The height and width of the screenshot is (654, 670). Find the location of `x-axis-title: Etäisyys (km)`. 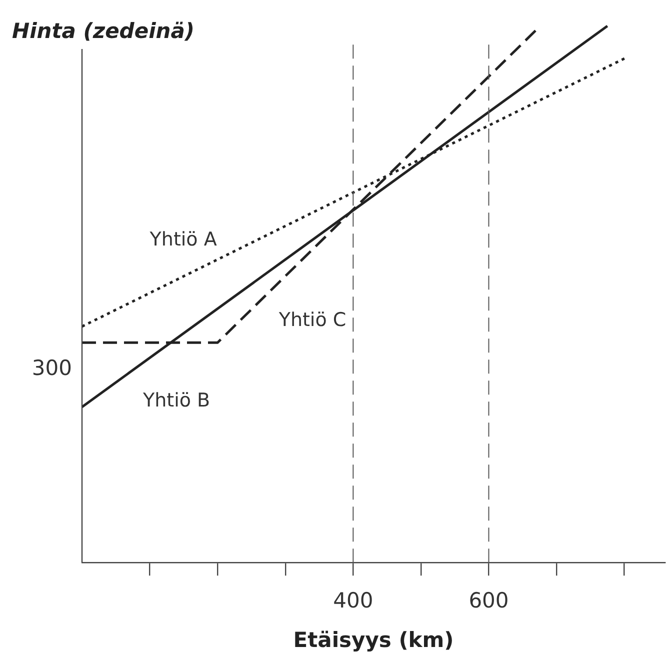

x-axis-title: Etäisyys (km) is located at coordinates (373, 640).